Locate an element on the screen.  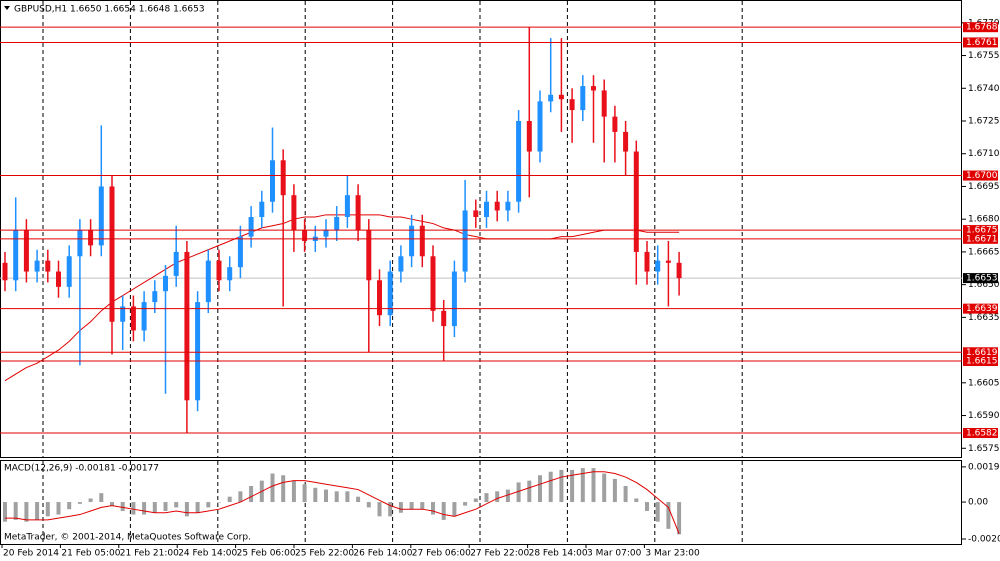
menu-arrow is located at coordinates (7, 8).